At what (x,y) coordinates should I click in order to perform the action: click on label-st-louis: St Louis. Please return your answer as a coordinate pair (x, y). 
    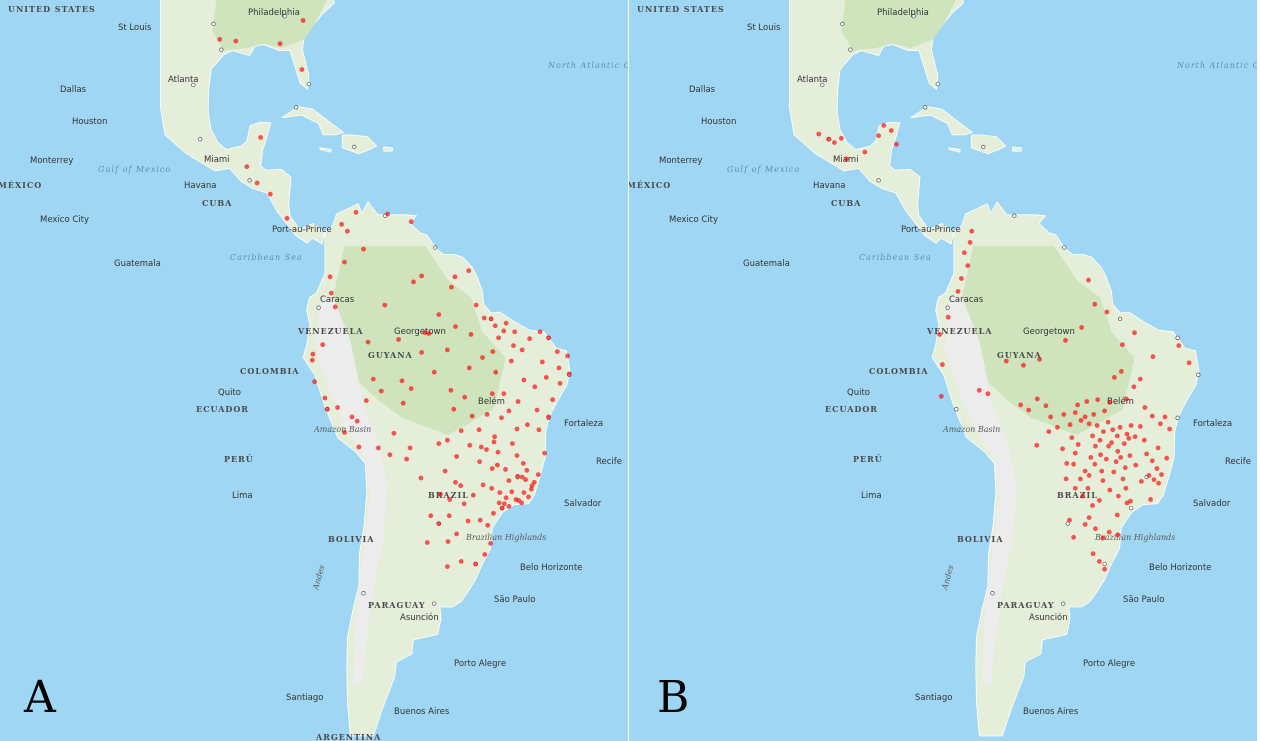
    Looking at the image, I should click on (764, 28).